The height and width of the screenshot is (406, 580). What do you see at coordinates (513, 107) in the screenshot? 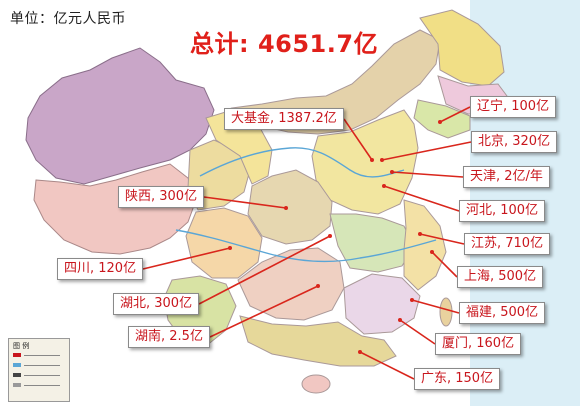
I see `label-liaoning: 辽宁, 100亿` at bounding box center [513, 107].